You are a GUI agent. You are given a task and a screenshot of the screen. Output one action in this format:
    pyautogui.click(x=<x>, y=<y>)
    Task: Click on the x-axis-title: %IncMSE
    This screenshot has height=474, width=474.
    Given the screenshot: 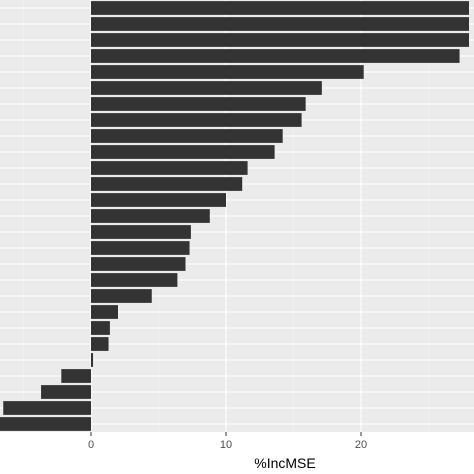 What is the action you would take?
    pyautogui.click(x=284, y=463)
    